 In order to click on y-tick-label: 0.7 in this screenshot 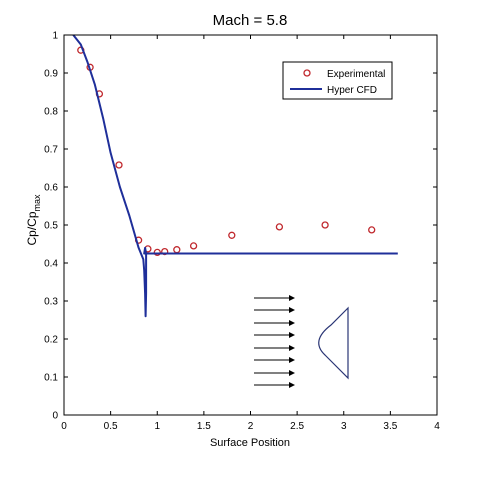, I will do `click(51, 150)`.